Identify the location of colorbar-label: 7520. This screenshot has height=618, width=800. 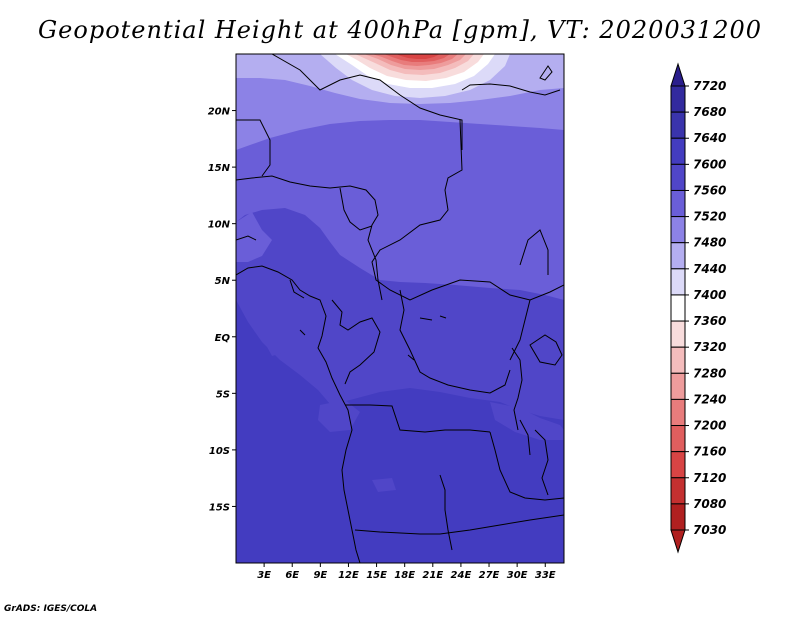
(709, 217).